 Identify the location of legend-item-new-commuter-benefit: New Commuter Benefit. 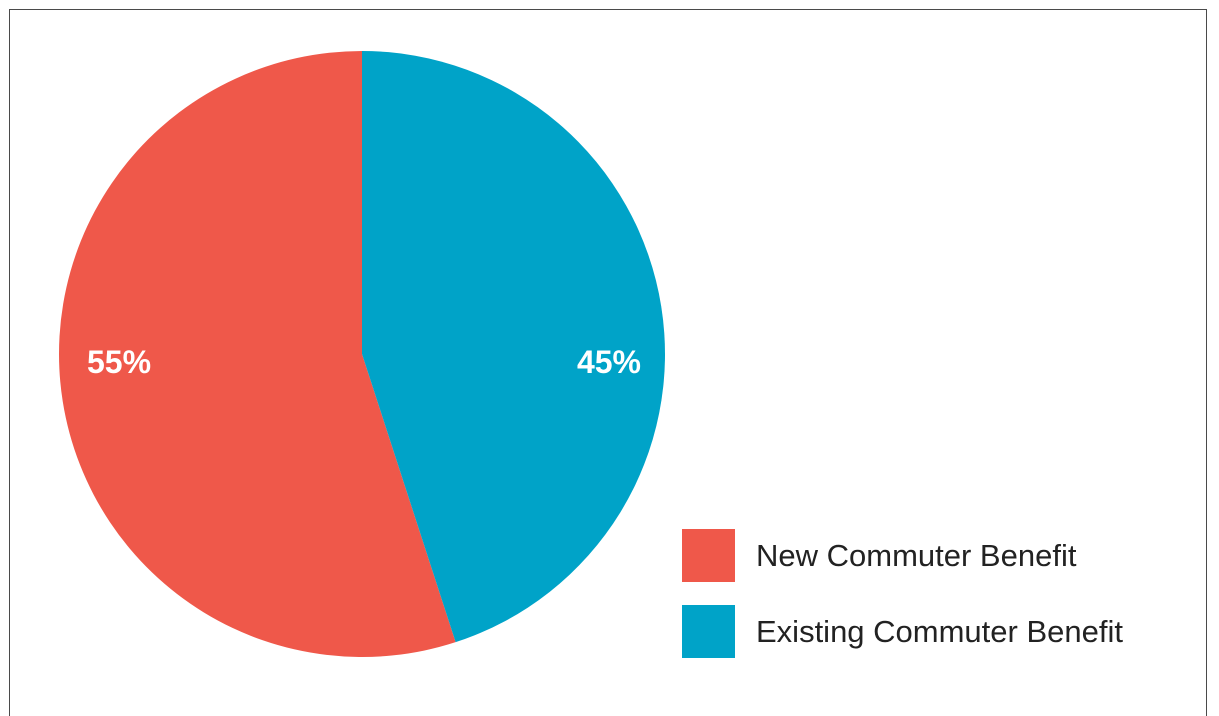
(902, 555).